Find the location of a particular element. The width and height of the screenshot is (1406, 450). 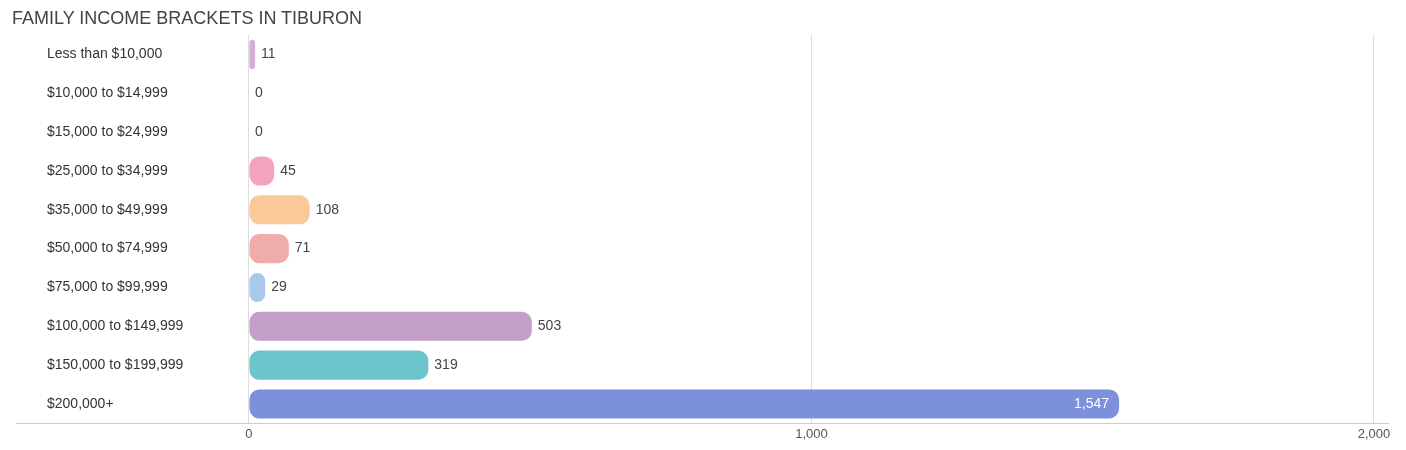

data-label: 11 is located at coordinates (268, 53).